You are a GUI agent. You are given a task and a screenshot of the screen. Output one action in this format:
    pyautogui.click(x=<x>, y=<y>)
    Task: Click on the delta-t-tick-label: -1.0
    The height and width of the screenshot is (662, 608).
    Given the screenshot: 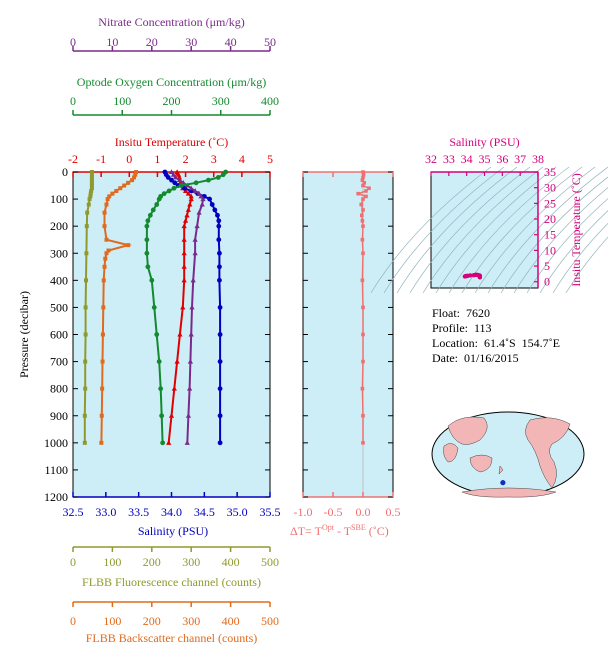 What is the action you would take?
    pyautogui.click(x=303, y=512)
    